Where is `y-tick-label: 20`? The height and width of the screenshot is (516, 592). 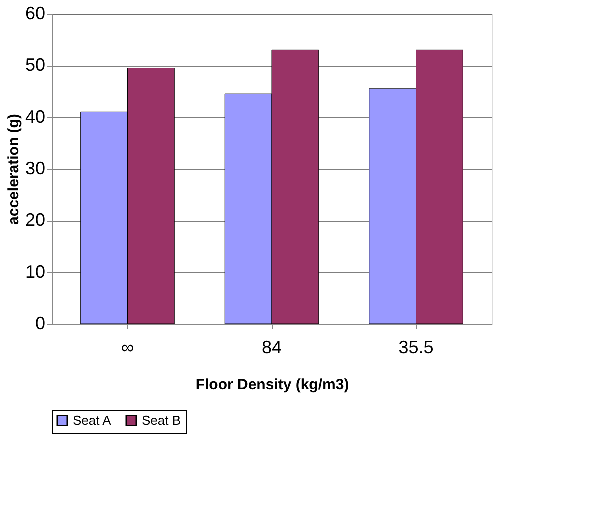
y-tick-label: 20 is located at coordinates (35, 220).